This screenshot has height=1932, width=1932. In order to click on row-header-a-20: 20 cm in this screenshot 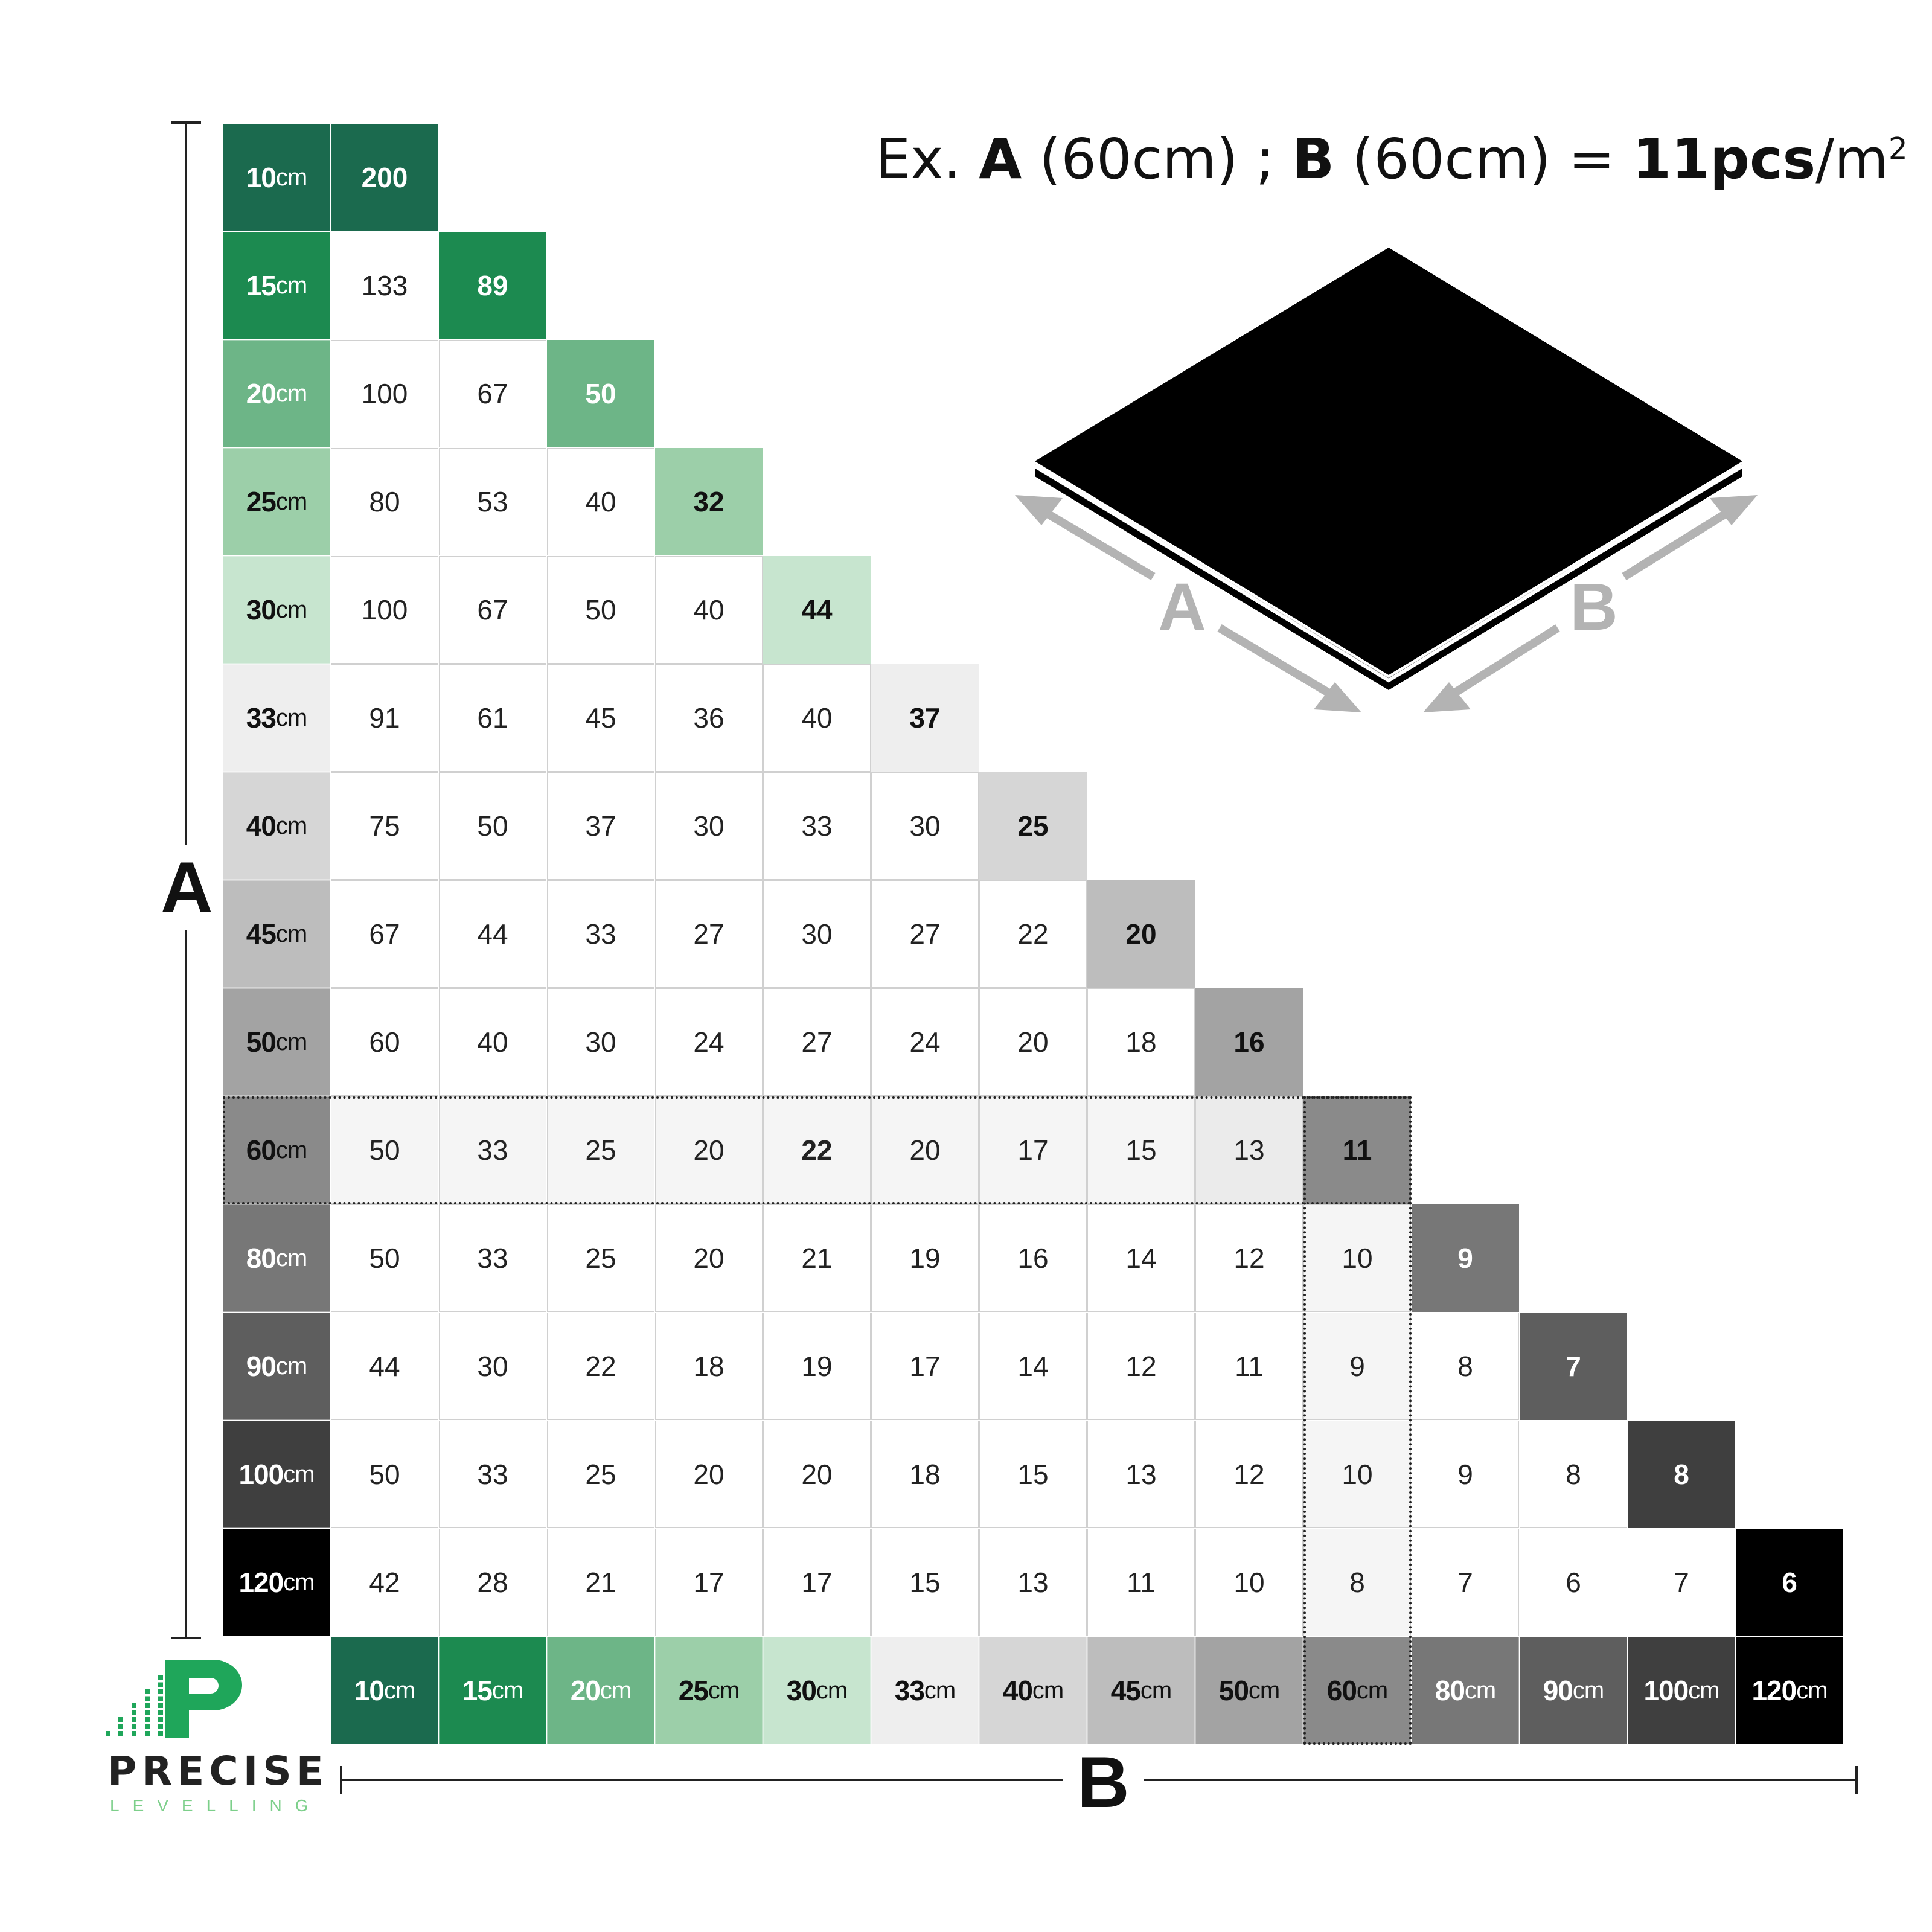, I will do `click(276, 393)`.